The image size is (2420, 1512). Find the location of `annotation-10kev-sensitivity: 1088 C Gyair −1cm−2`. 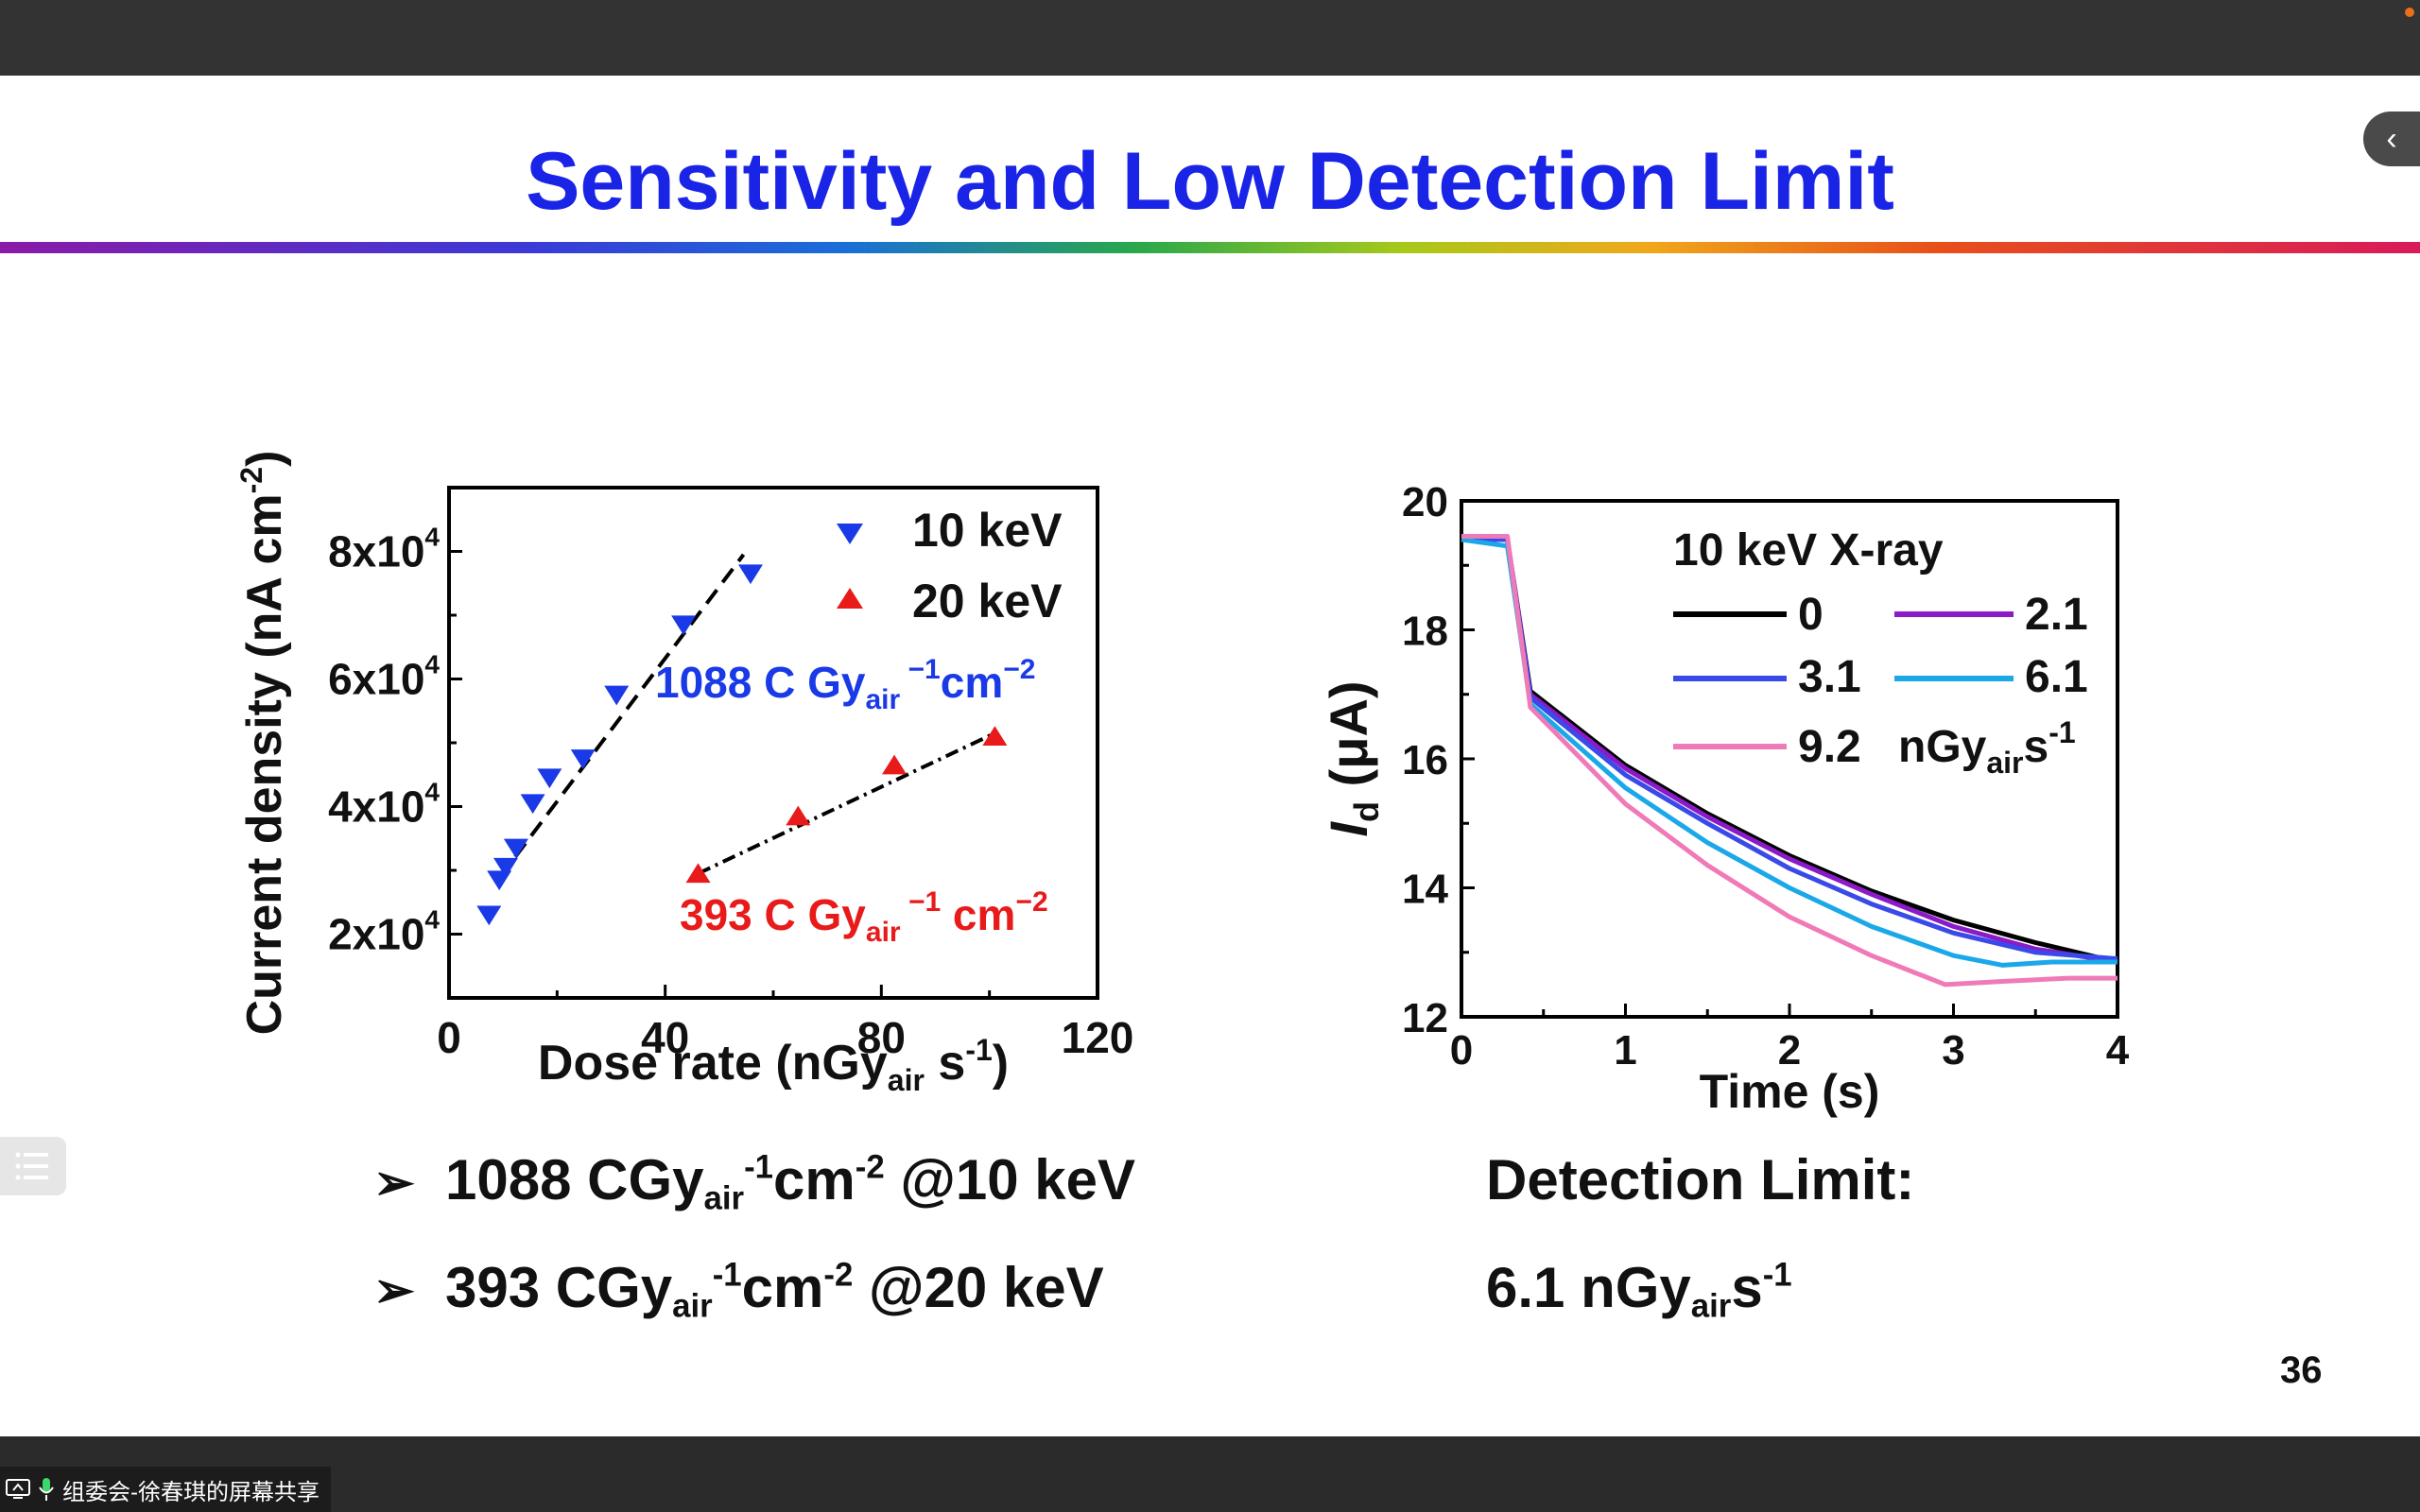

annotation-10kev-sensitivity: 1088 C Gyair −1cm−2 is located at coordinates (845, 684).